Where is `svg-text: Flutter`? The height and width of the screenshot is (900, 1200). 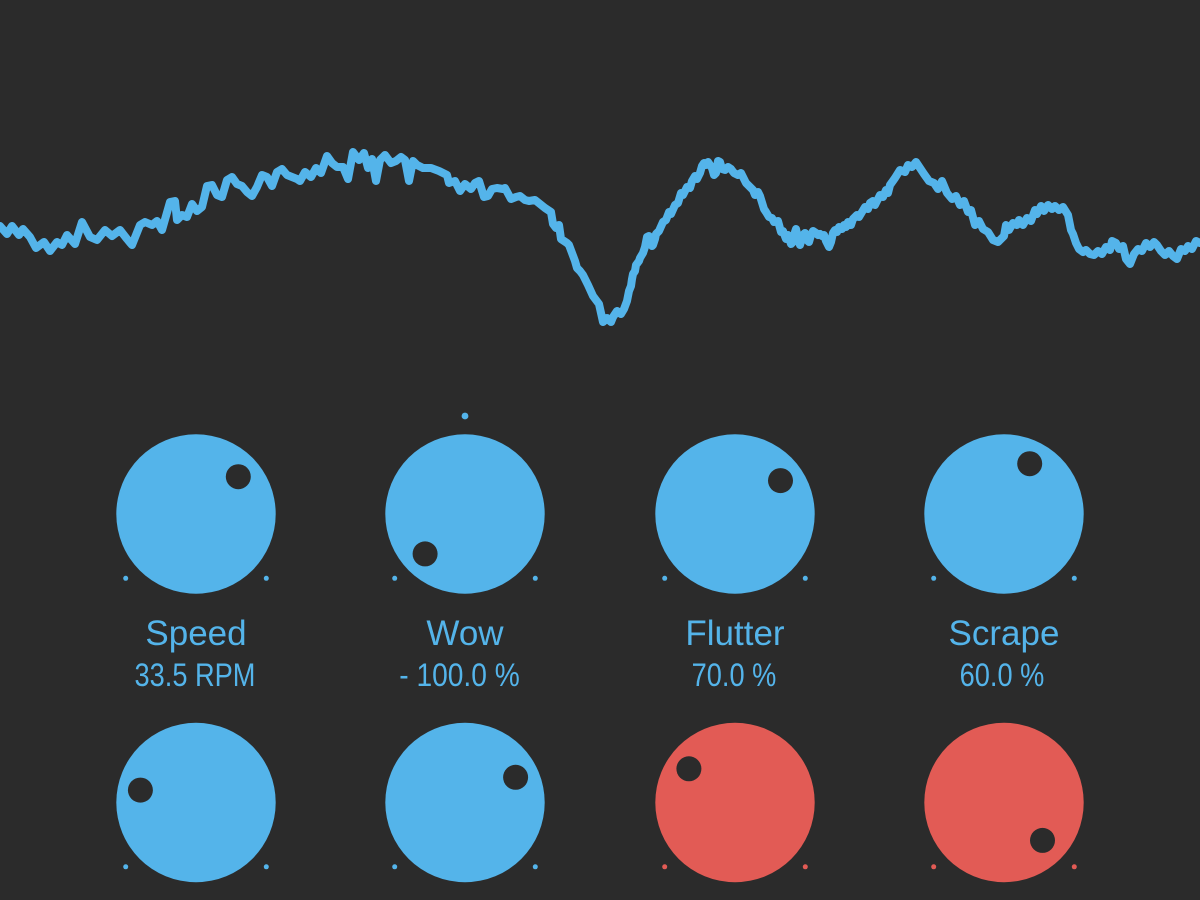 svg-text: Flutter is located at coordinates (735, 633).